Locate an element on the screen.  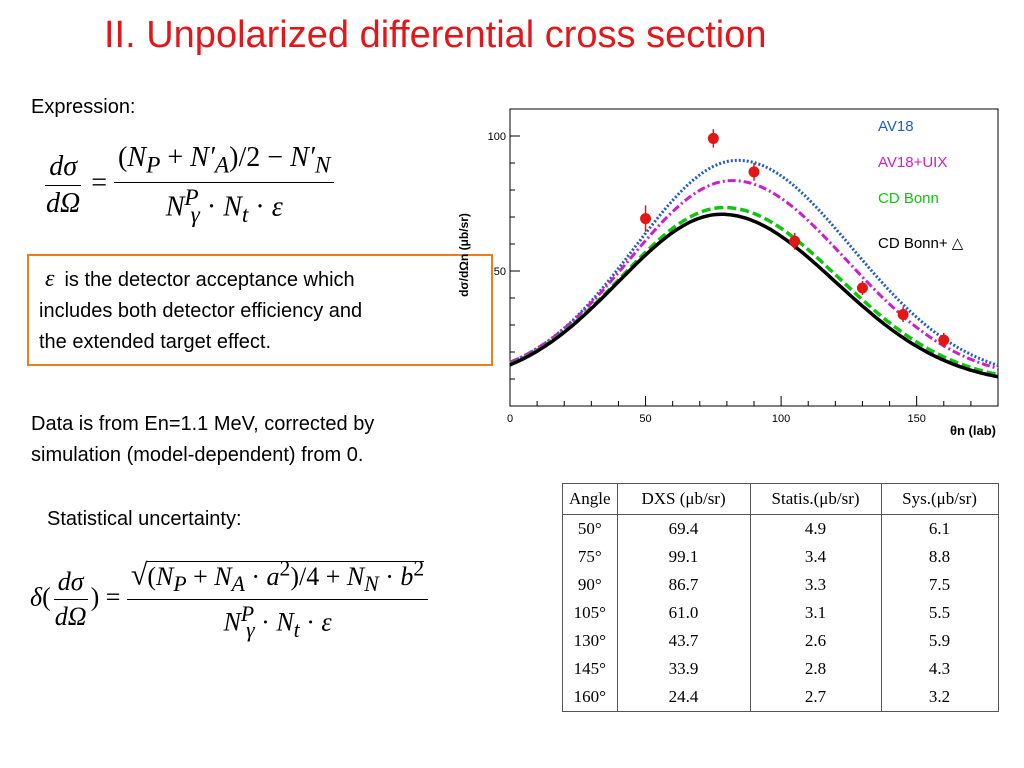
table-cell: 3.4 is located at coordinates (815, 557).